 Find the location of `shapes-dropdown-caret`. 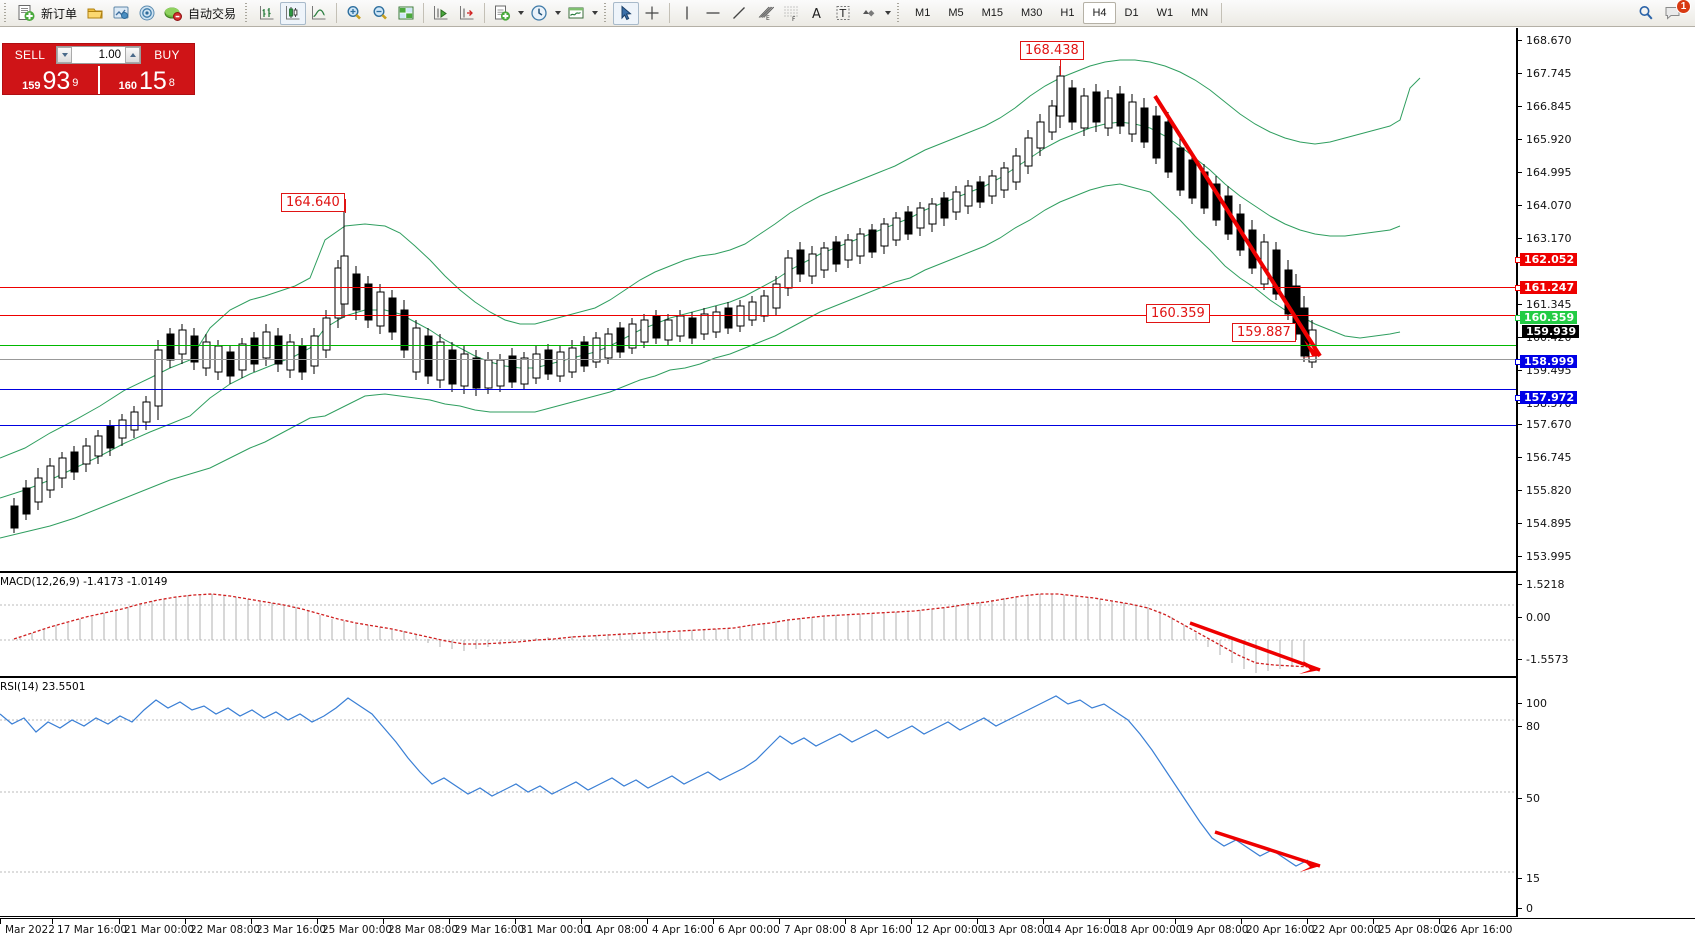

shapes-dropdown-caret is located at coordinates (887, 13).